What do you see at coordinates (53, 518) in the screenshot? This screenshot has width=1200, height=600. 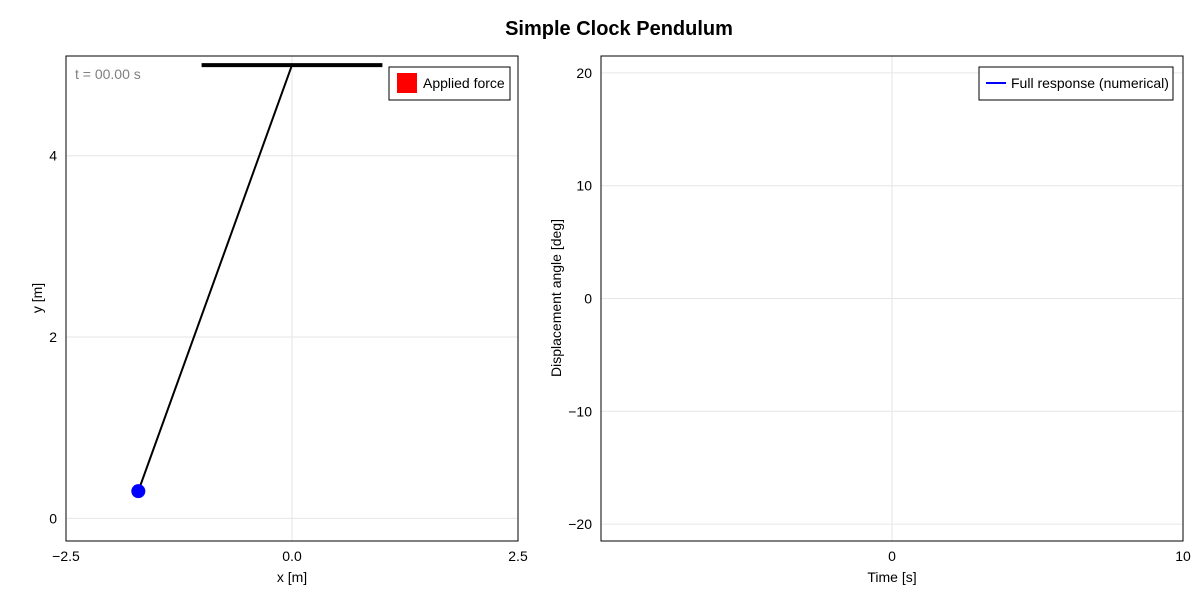 I see `pendulum-ytick-label: 0` at bounding box center [53, 518].